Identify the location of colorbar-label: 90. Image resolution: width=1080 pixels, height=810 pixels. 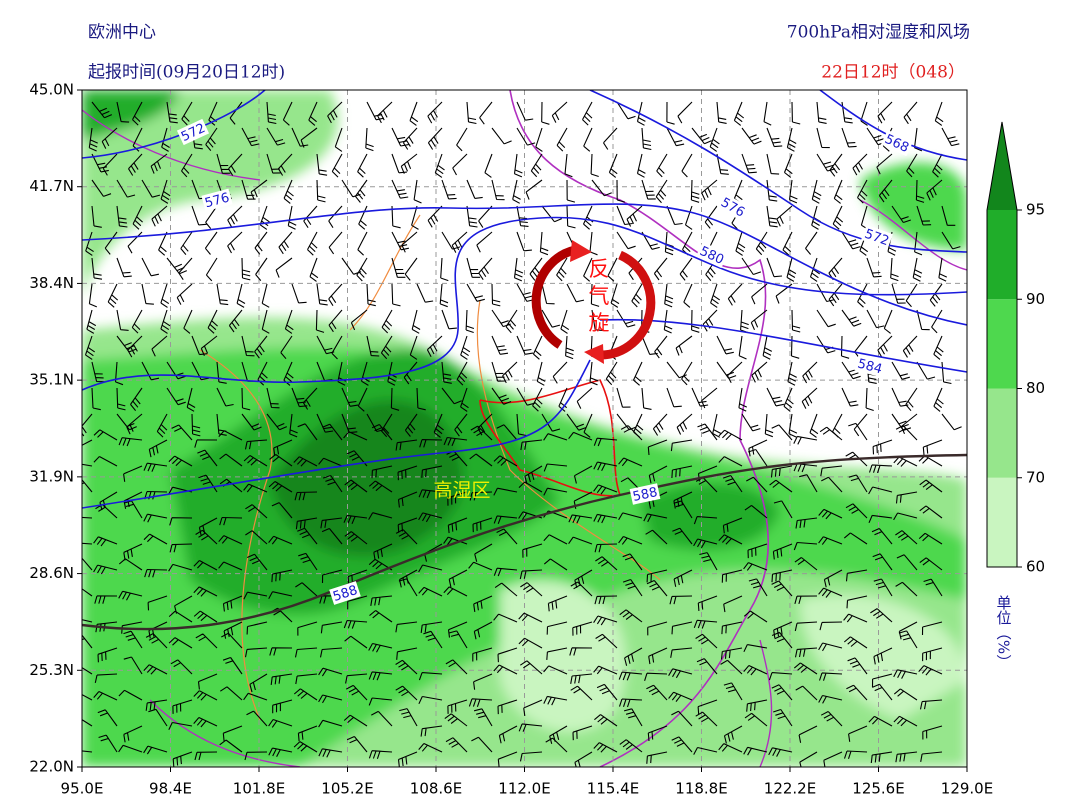
(1035, 299).